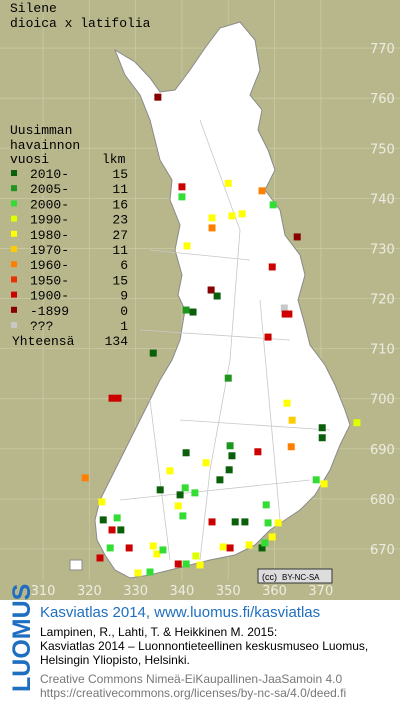  Describe the element at coordinates (382, 450) in the screenshot. I see `y-tick-label: 690` at that location.